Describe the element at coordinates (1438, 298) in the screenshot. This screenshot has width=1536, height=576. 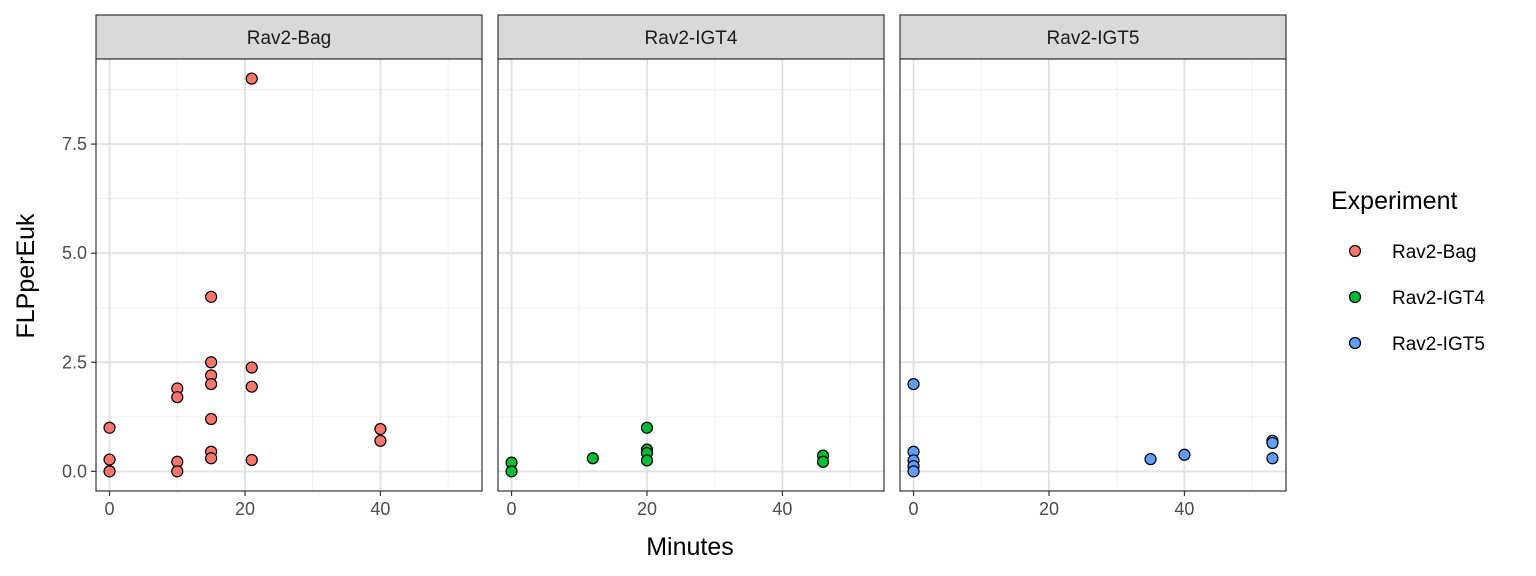
I see `legend-label: Rav2-IGT4` at that location.